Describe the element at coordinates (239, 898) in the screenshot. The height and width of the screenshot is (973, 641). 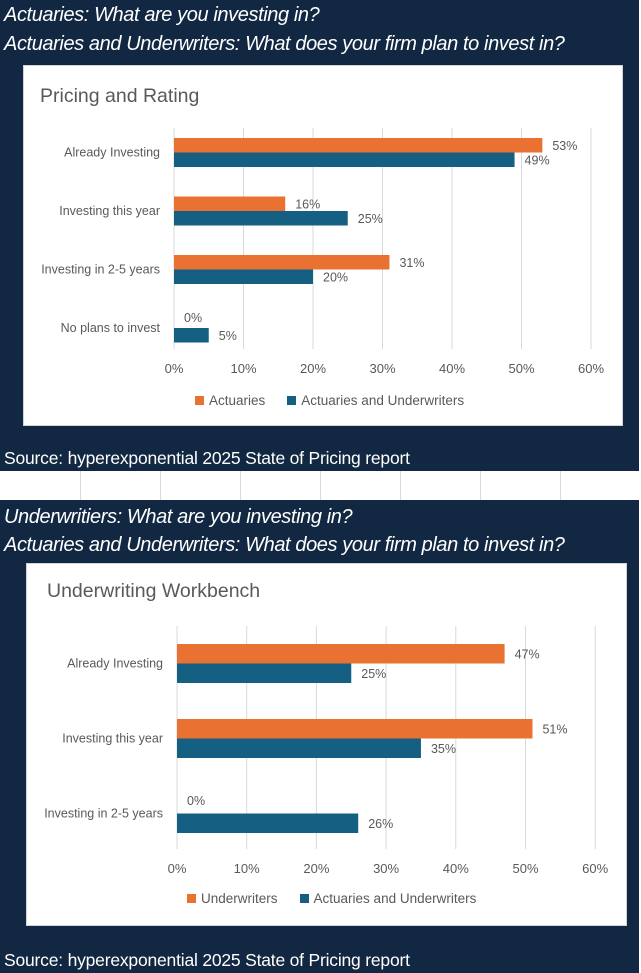
I see `legend-label: Underwriters` at that location.